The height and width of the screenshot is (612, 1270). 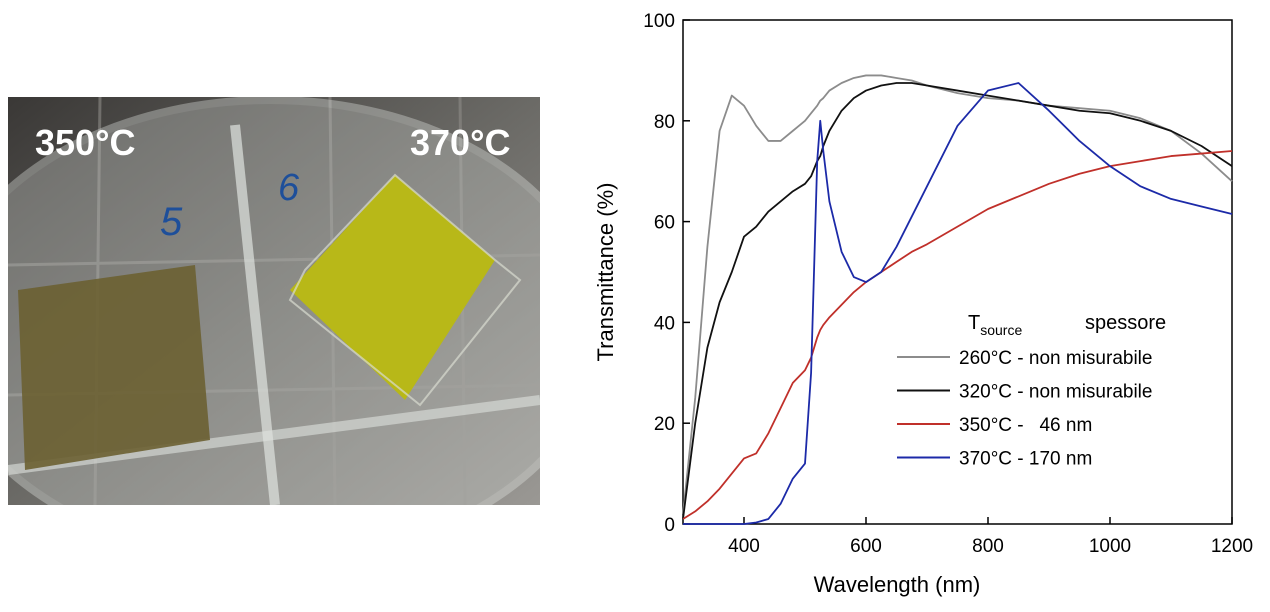 What do you see at coordinates (866, 546) in the screenshot?
I see `x-tick-label: 600` at bounding box center [866, 546].